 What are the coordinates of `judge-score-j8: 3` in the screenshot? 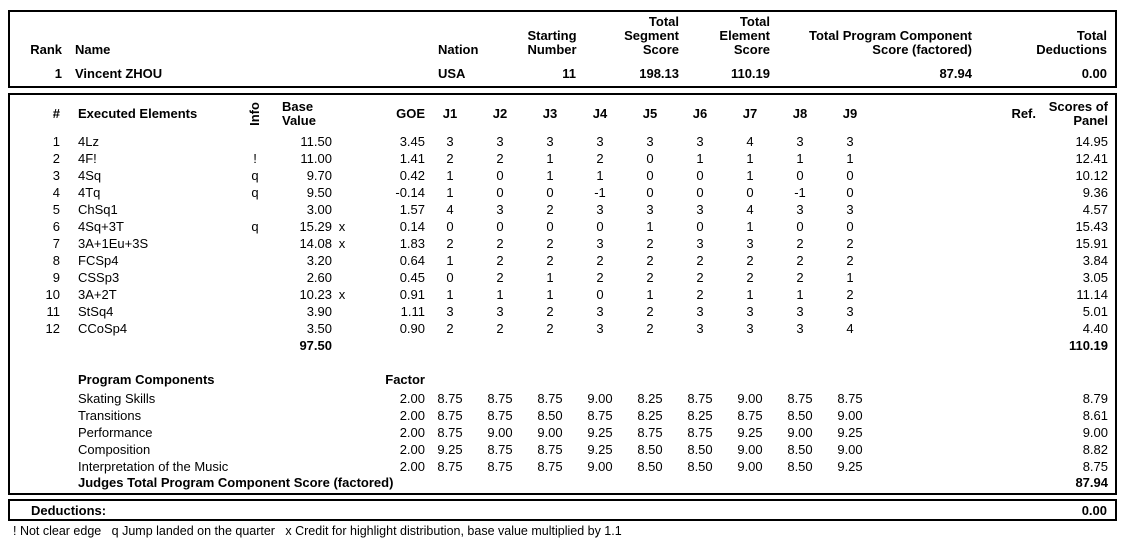 It's located at (800, 311).